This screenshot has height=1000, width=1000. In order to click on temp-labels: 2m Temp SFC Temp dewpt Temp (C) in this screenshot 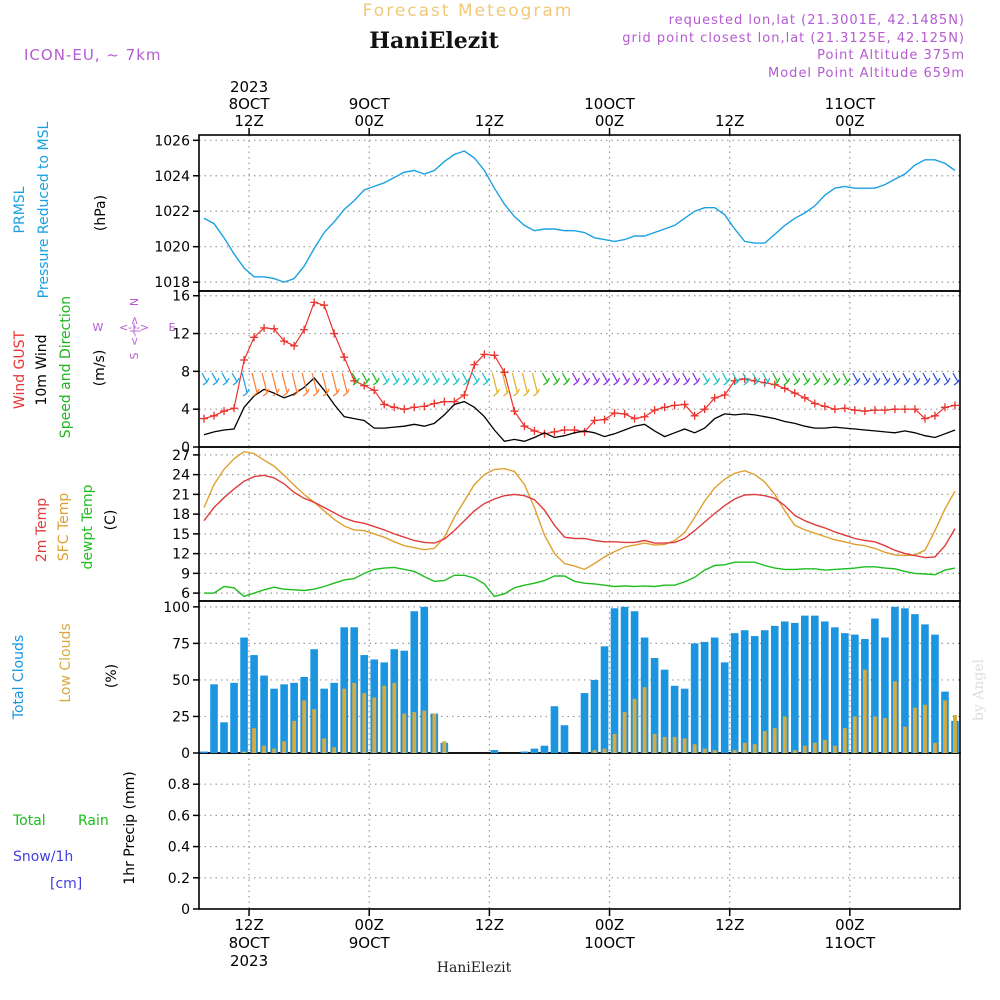, I will do `click(76, 526)`.